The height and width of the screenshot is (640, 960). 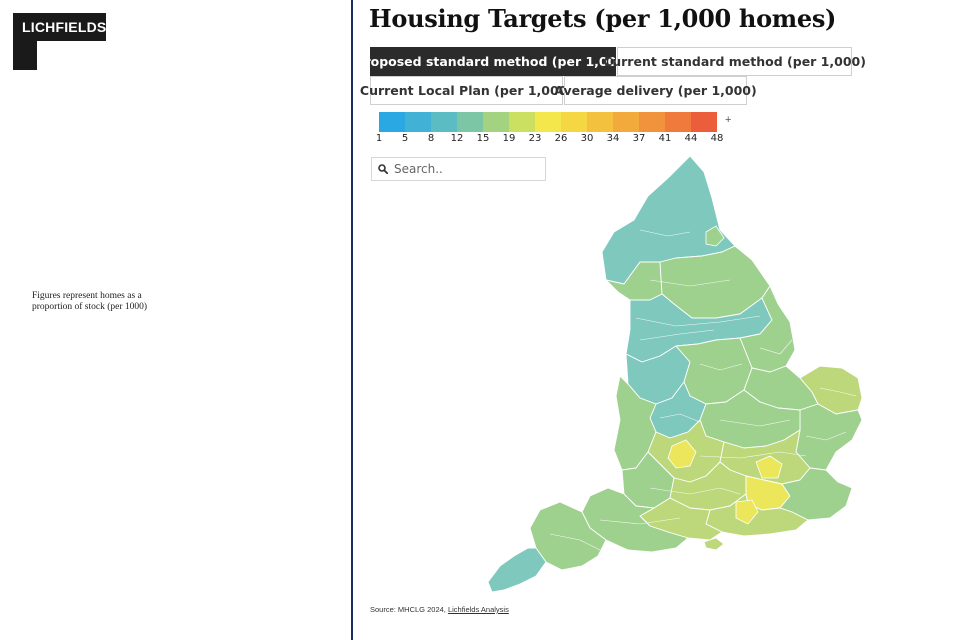 I want to click on map-hotspot-central, so click(x=682, y=454).